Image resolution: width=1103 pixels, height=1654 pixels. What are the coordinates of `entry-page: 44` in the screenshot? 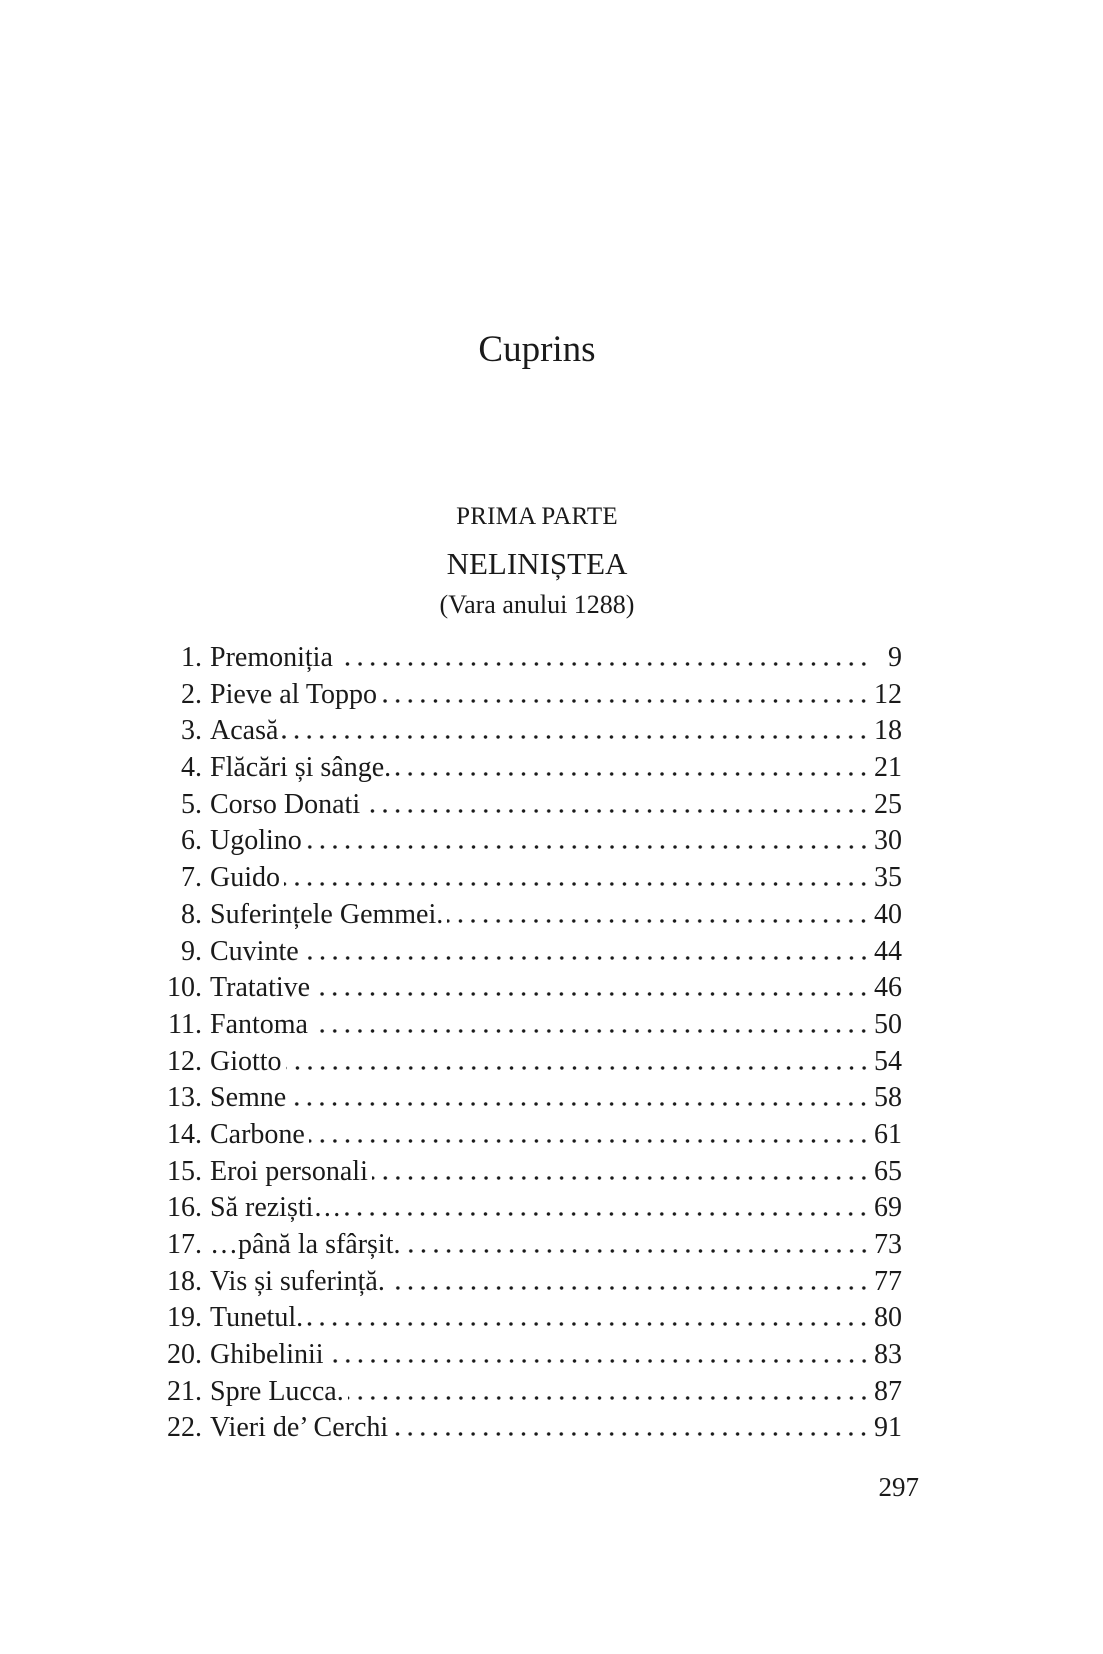 It's located at (888, 951).